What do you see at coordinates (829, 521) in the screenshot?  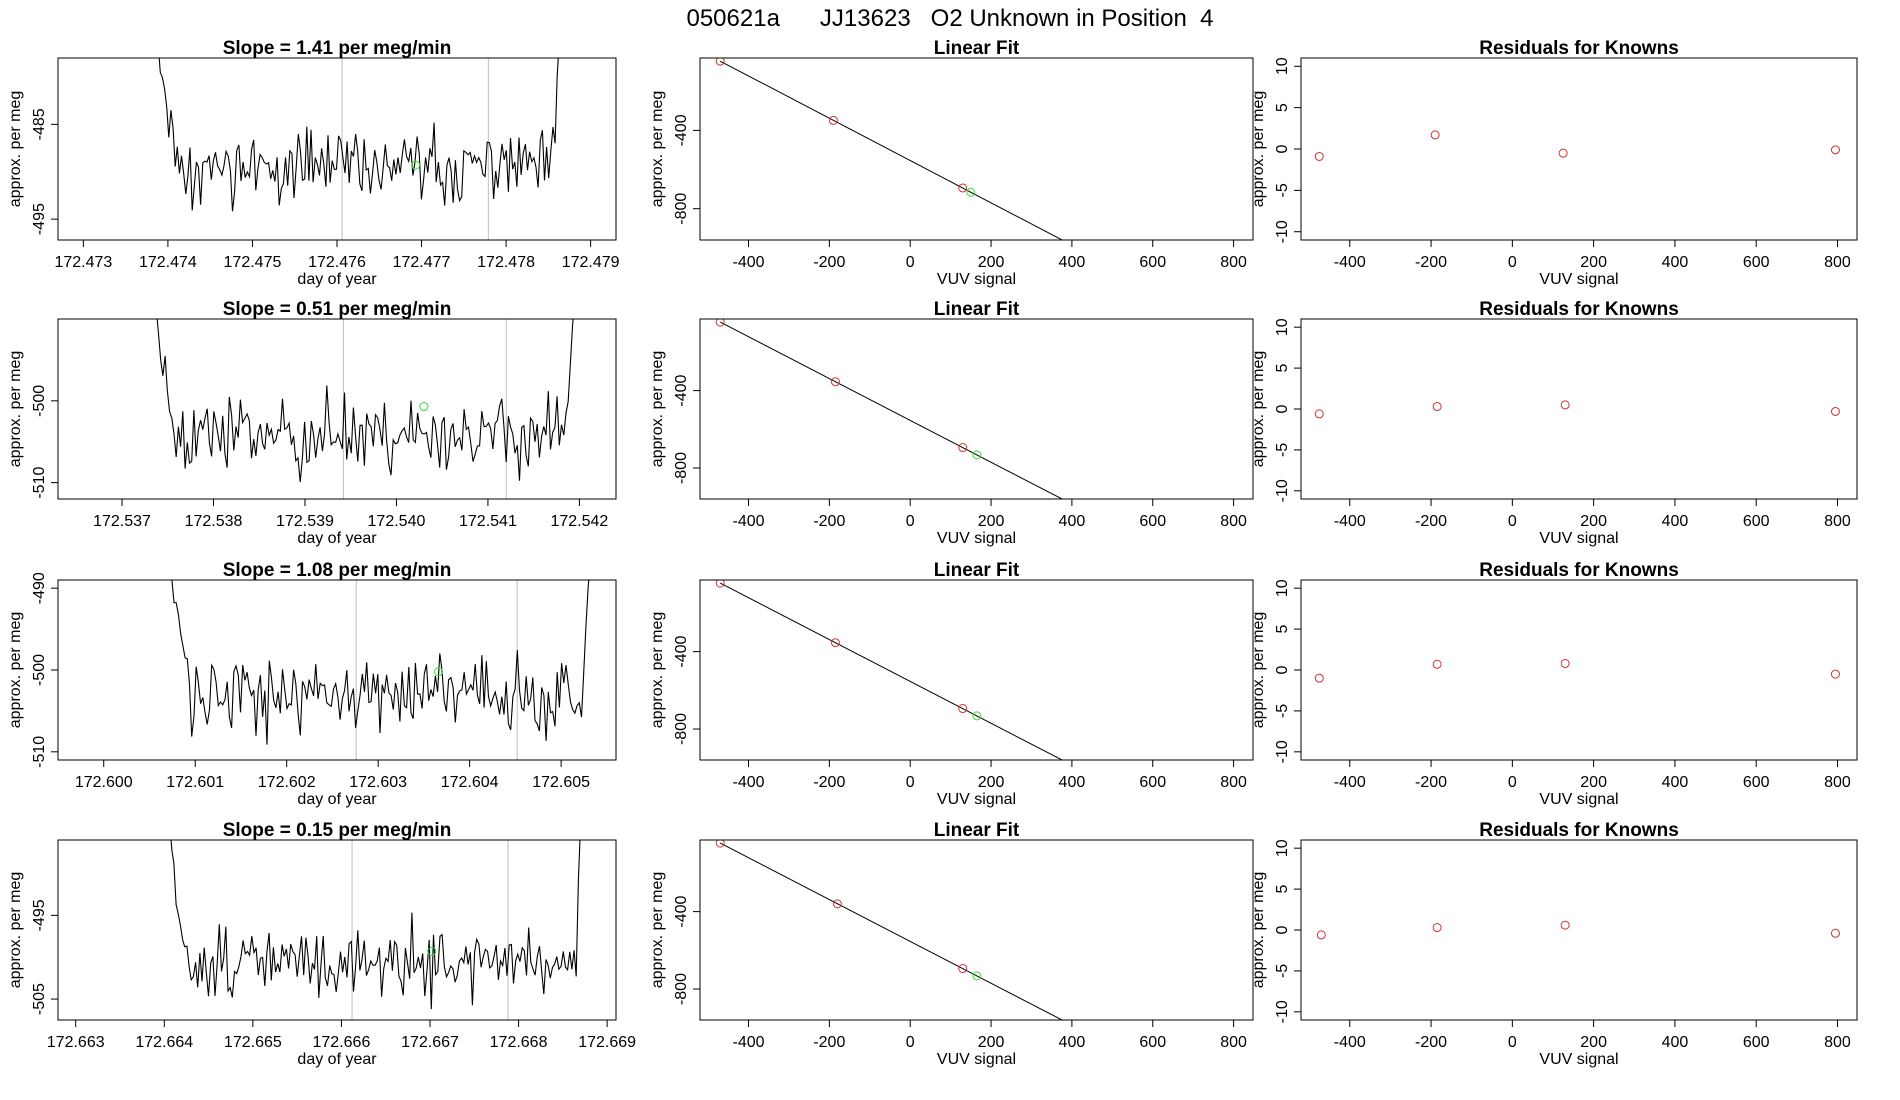 I see `x-tick-label: -200` at bounding box center [829, 521].